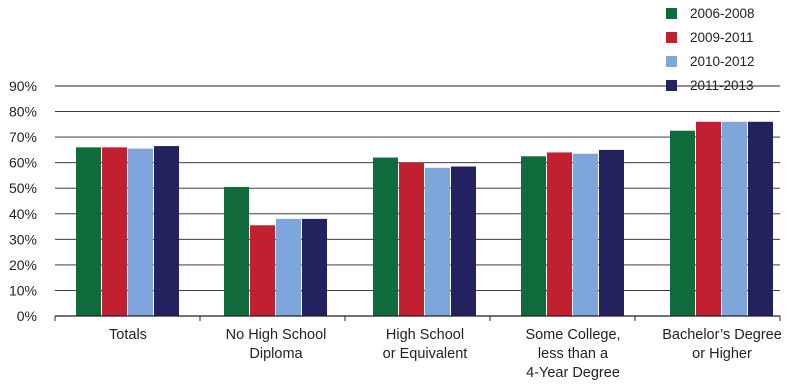  What do you see at coordinates (425, 354) in the screenshot?
I see `category-label: or Equivalent` at bounding box center [425, 354].